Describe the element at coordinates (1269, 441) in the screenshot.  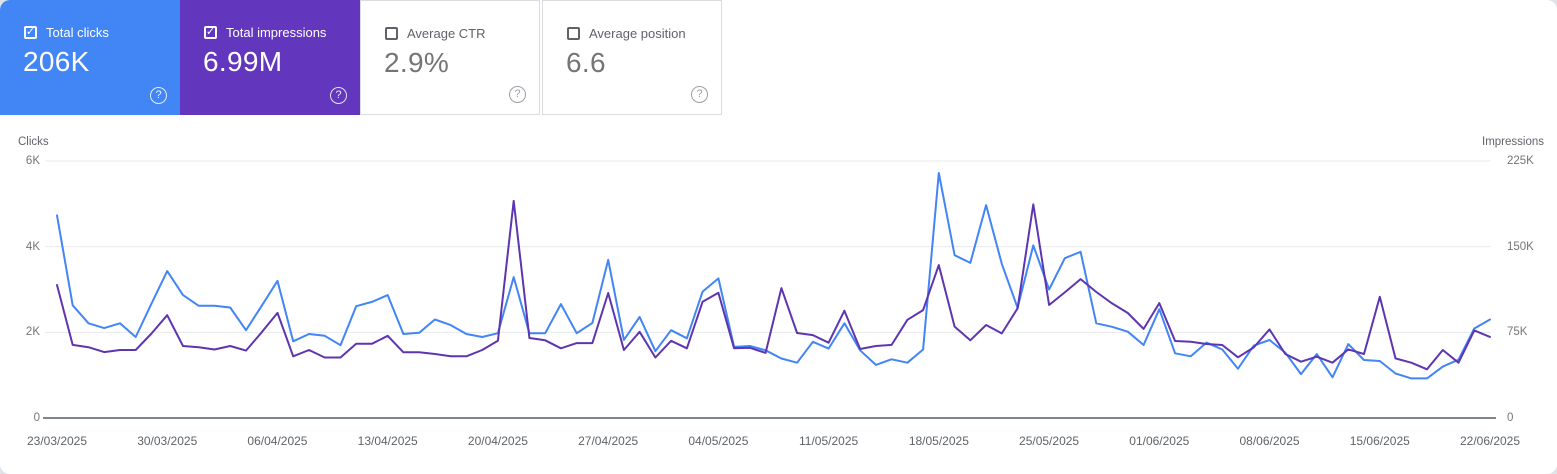
I see `x-axis-label: 08/06/2025` at that location.